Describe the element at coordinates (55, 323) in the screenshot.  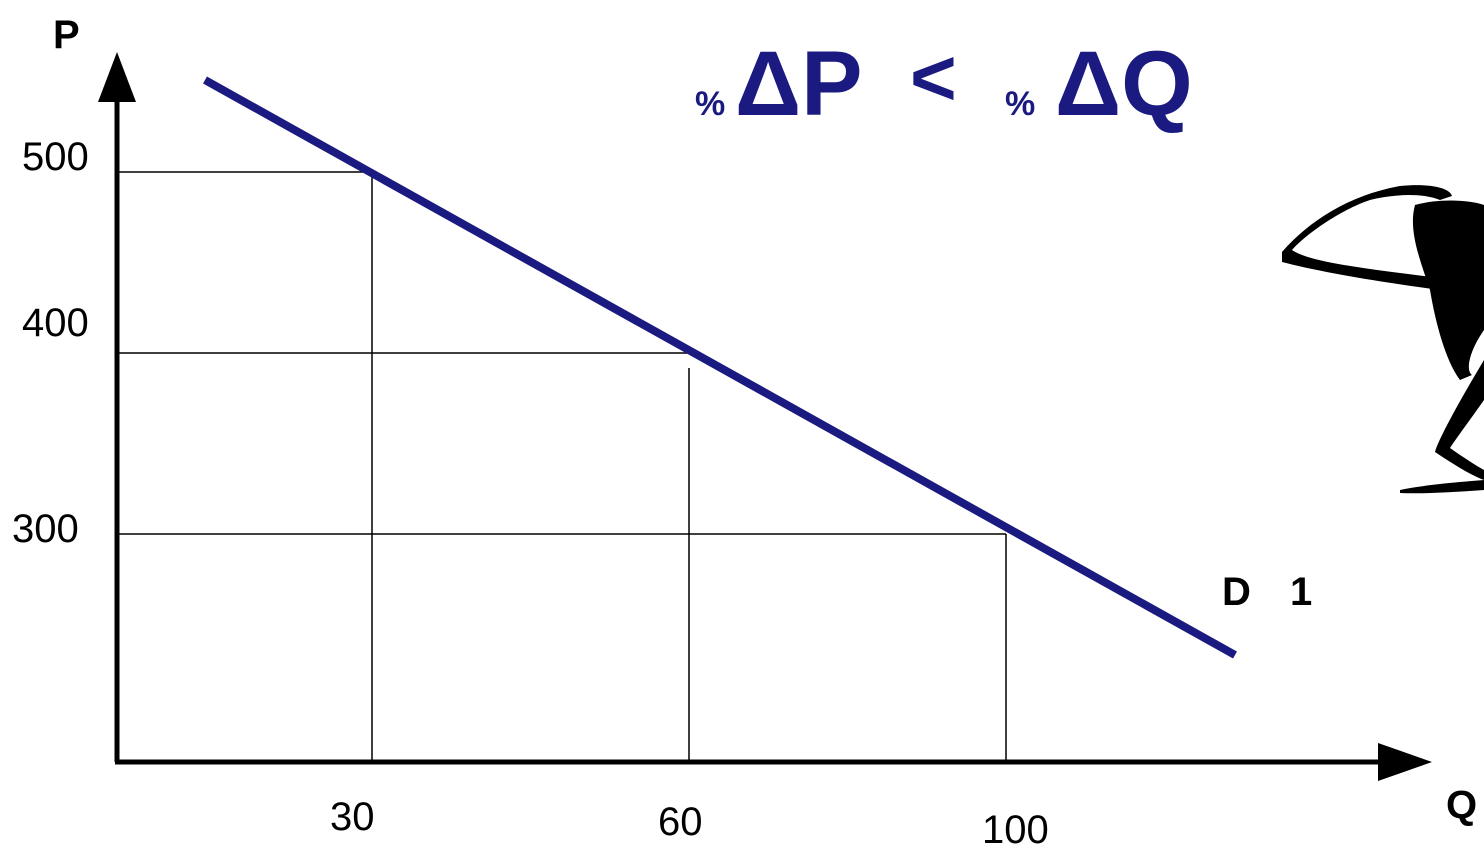
I see `price-label: 400` at that location.